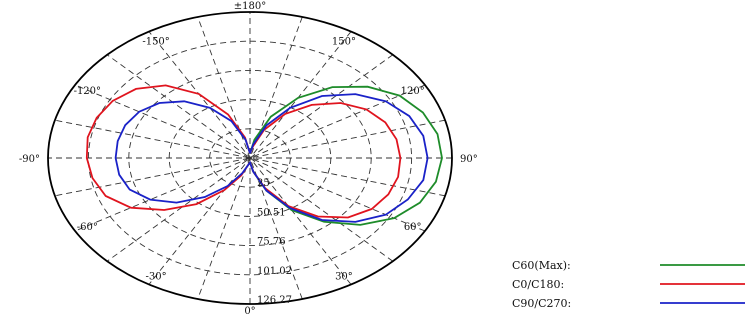  Describe the element at coordinates (87, 227) in the screenshot. I see `angle-label: -60°` at that location.